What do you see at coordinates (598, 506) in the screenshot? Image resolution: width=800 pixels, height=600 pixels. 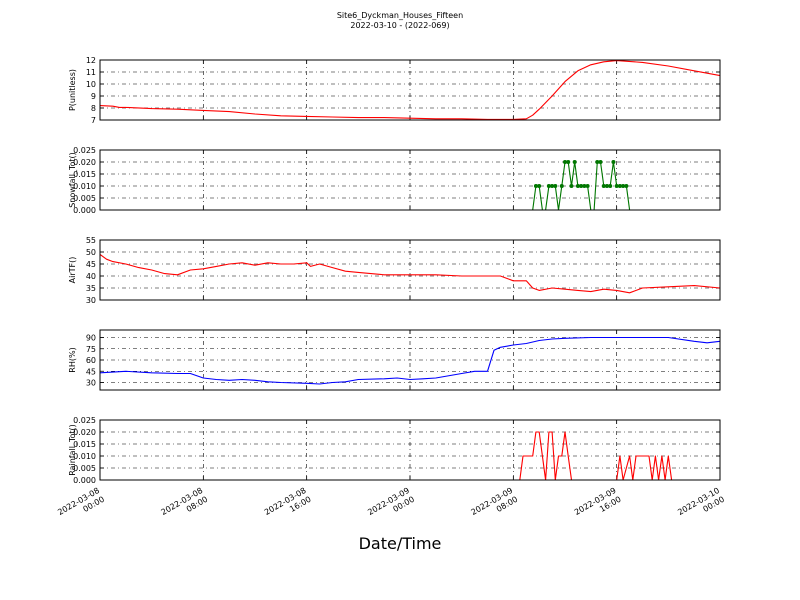 I see `x-tick-label: 2022-03-0916:00` at bounding box center [598, 506].